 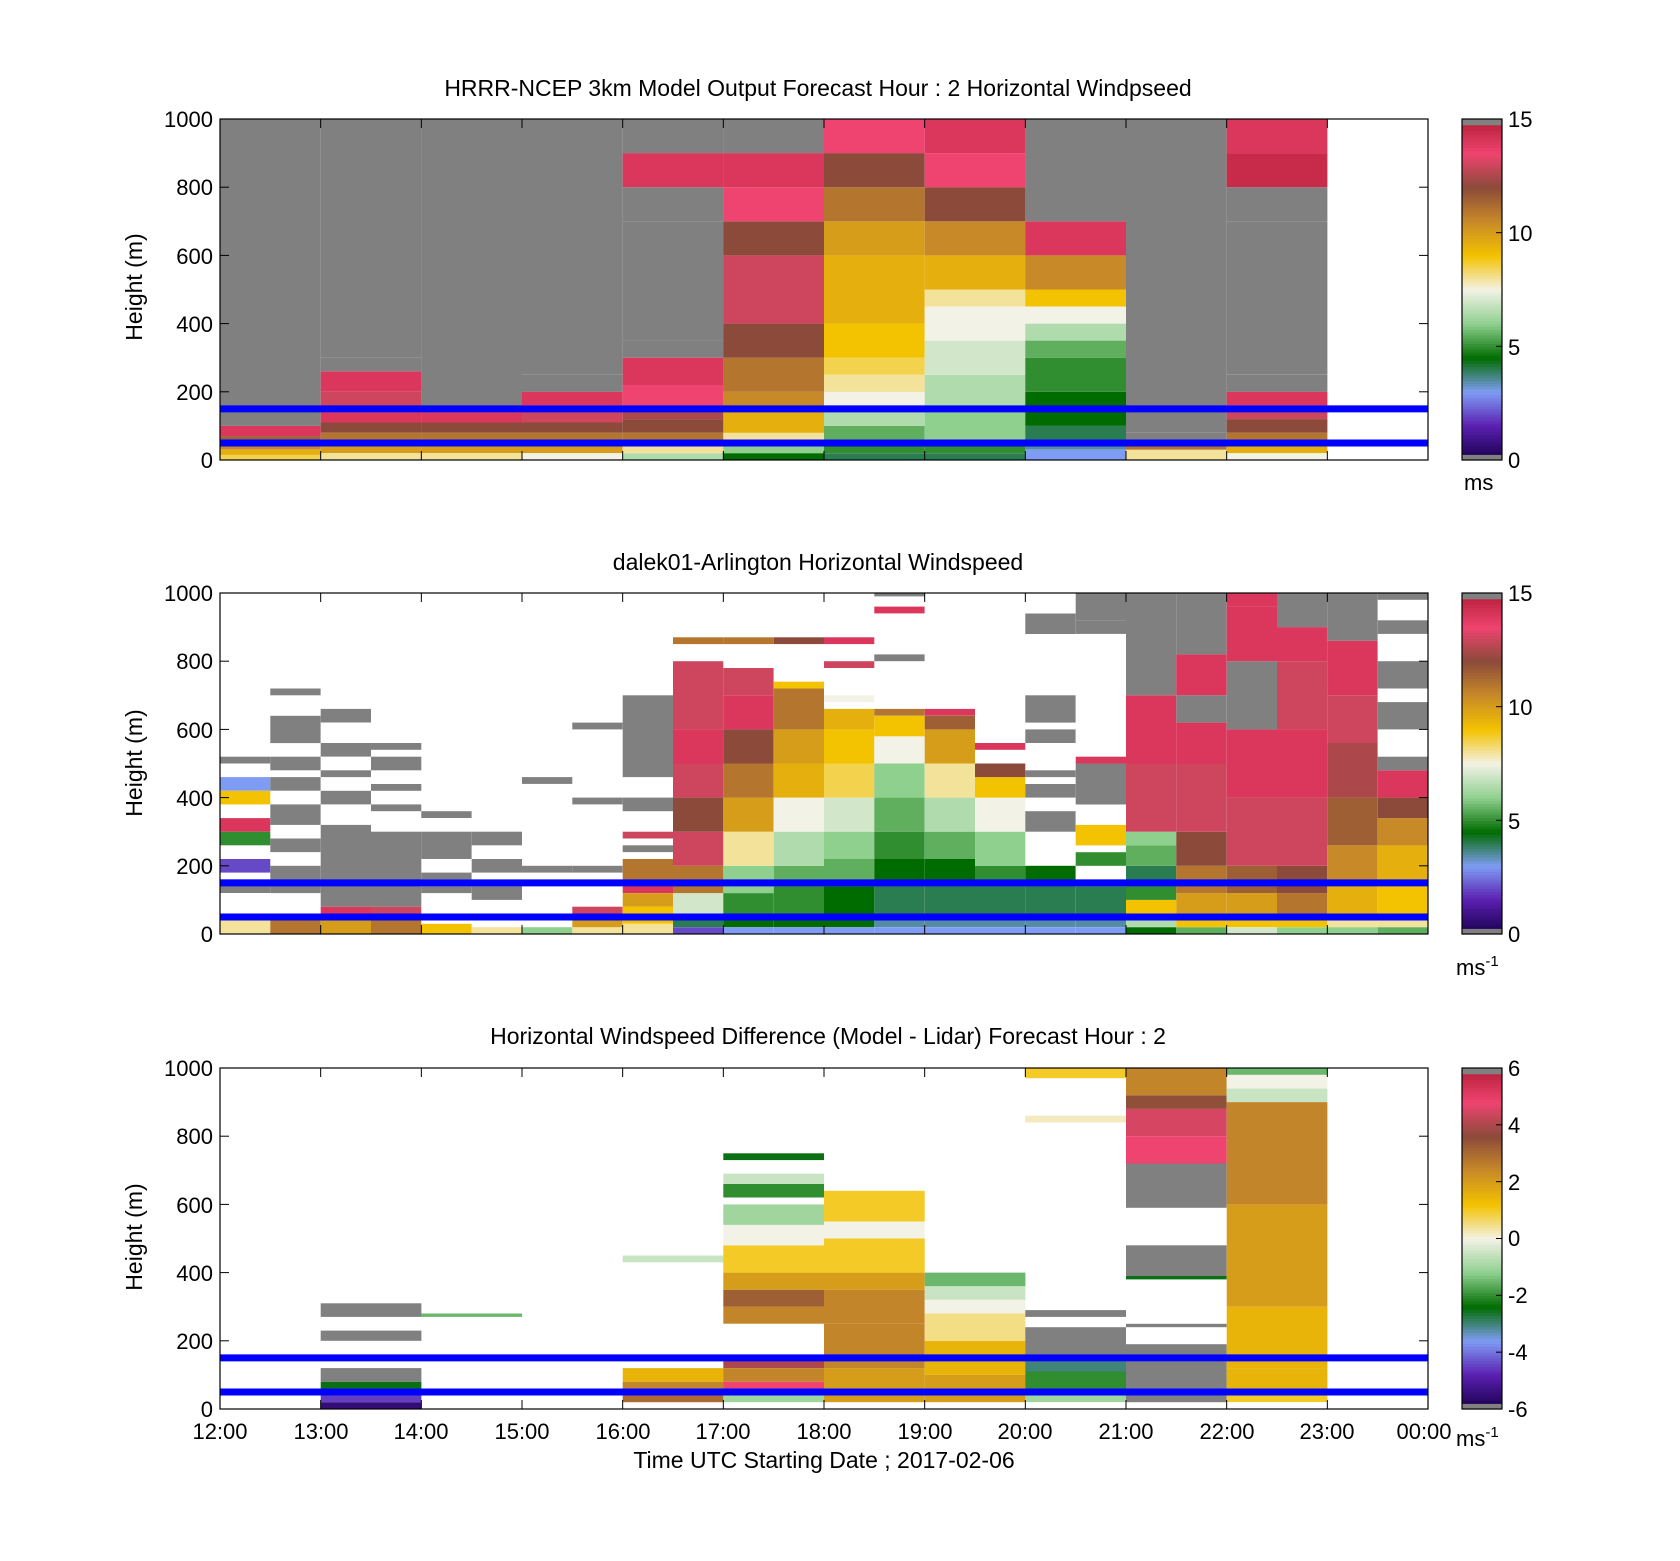 What do you see at coordinates (1520, 707) in the screenshot?
I see `colorbar-tick: 10` at bounding box center [1520, 707].